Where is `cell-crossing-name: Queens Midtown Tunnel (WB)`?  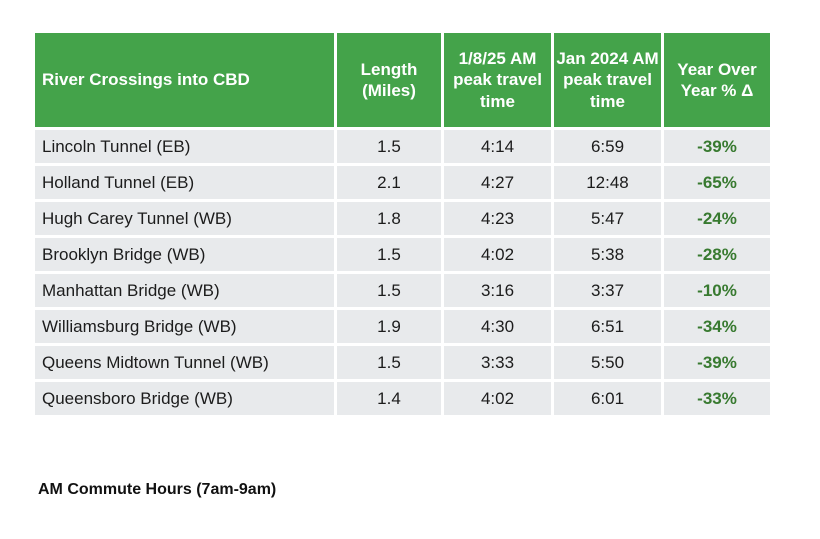 cell-crossing-name: Queens Midtown Tunnel (WB) is located at coordinates (184, 362).